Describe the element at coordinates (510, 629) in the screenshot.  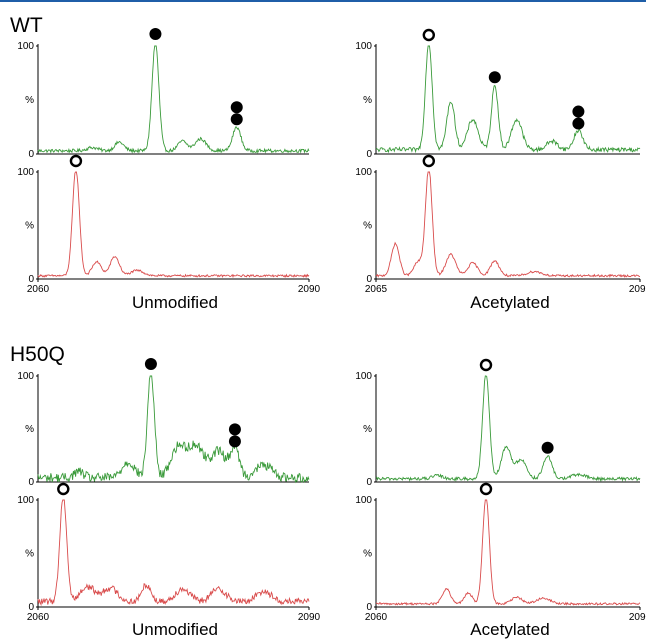
I see `caption-h50q-acetylated: Acetylated` at that location.